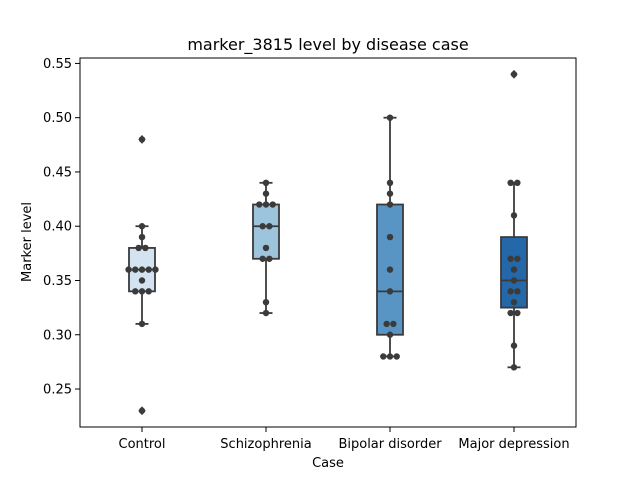  I want to click on y-tick-label: 0.30, so click(57, 335).